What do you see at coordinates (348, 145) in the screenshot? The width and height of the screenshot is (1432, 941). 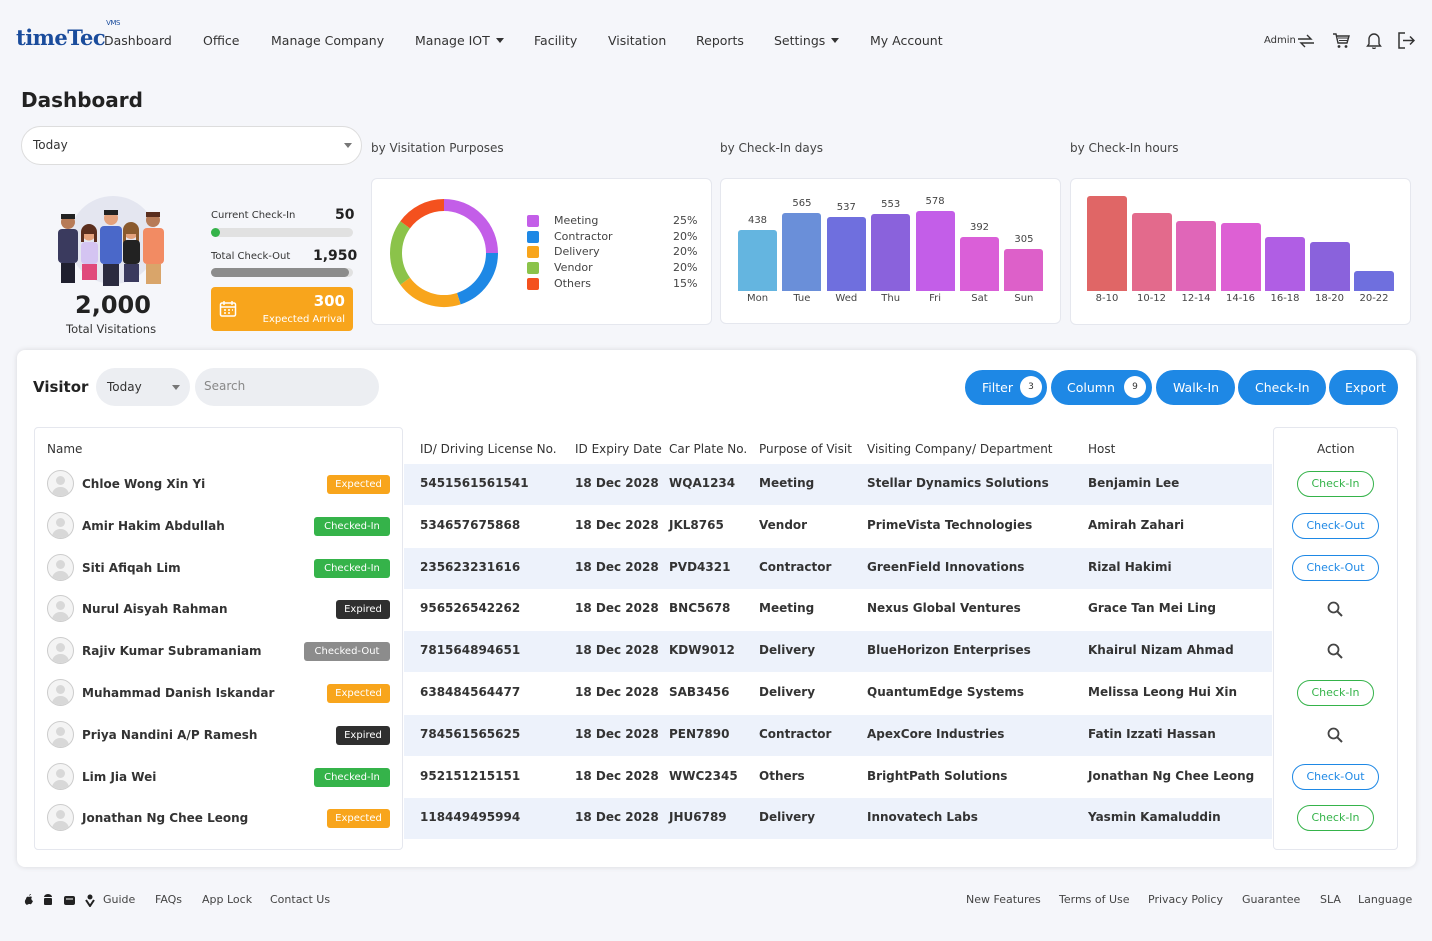 I see `chevron-down-icon` at bounding box center [348, 145].